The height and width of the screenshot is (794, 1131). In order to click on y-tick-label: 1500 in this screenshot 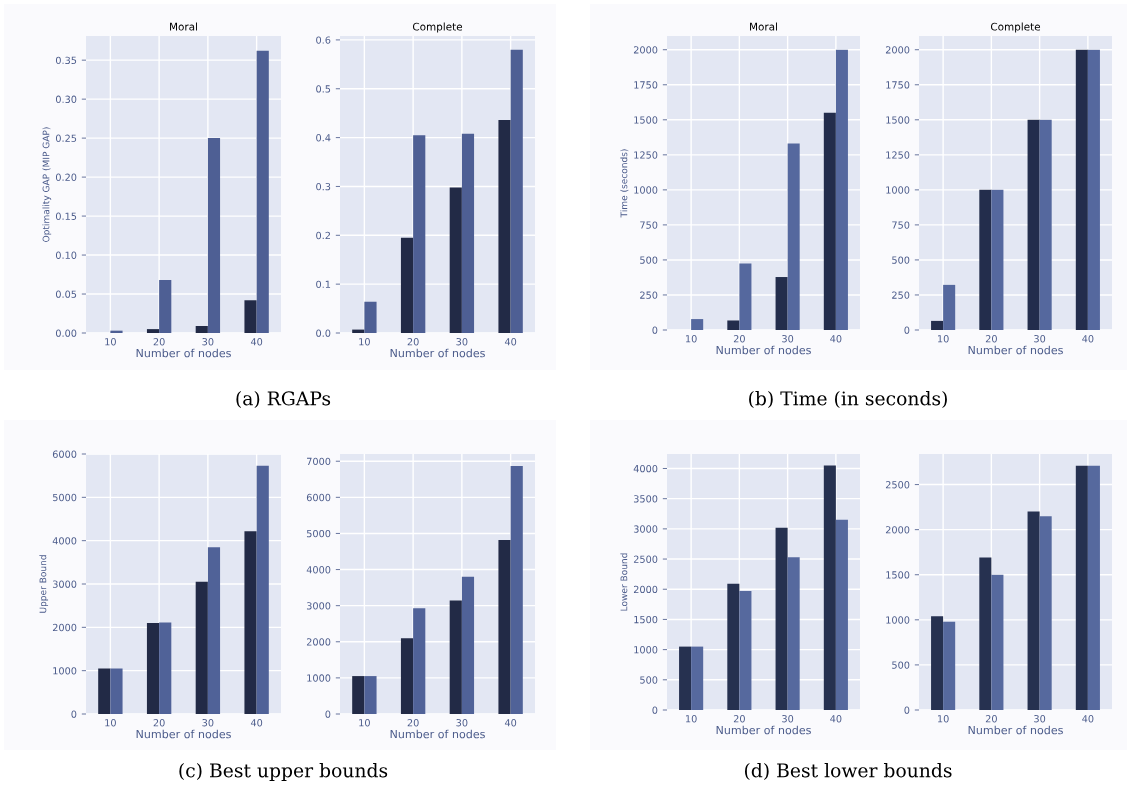, I will do `click(898, 120)`.